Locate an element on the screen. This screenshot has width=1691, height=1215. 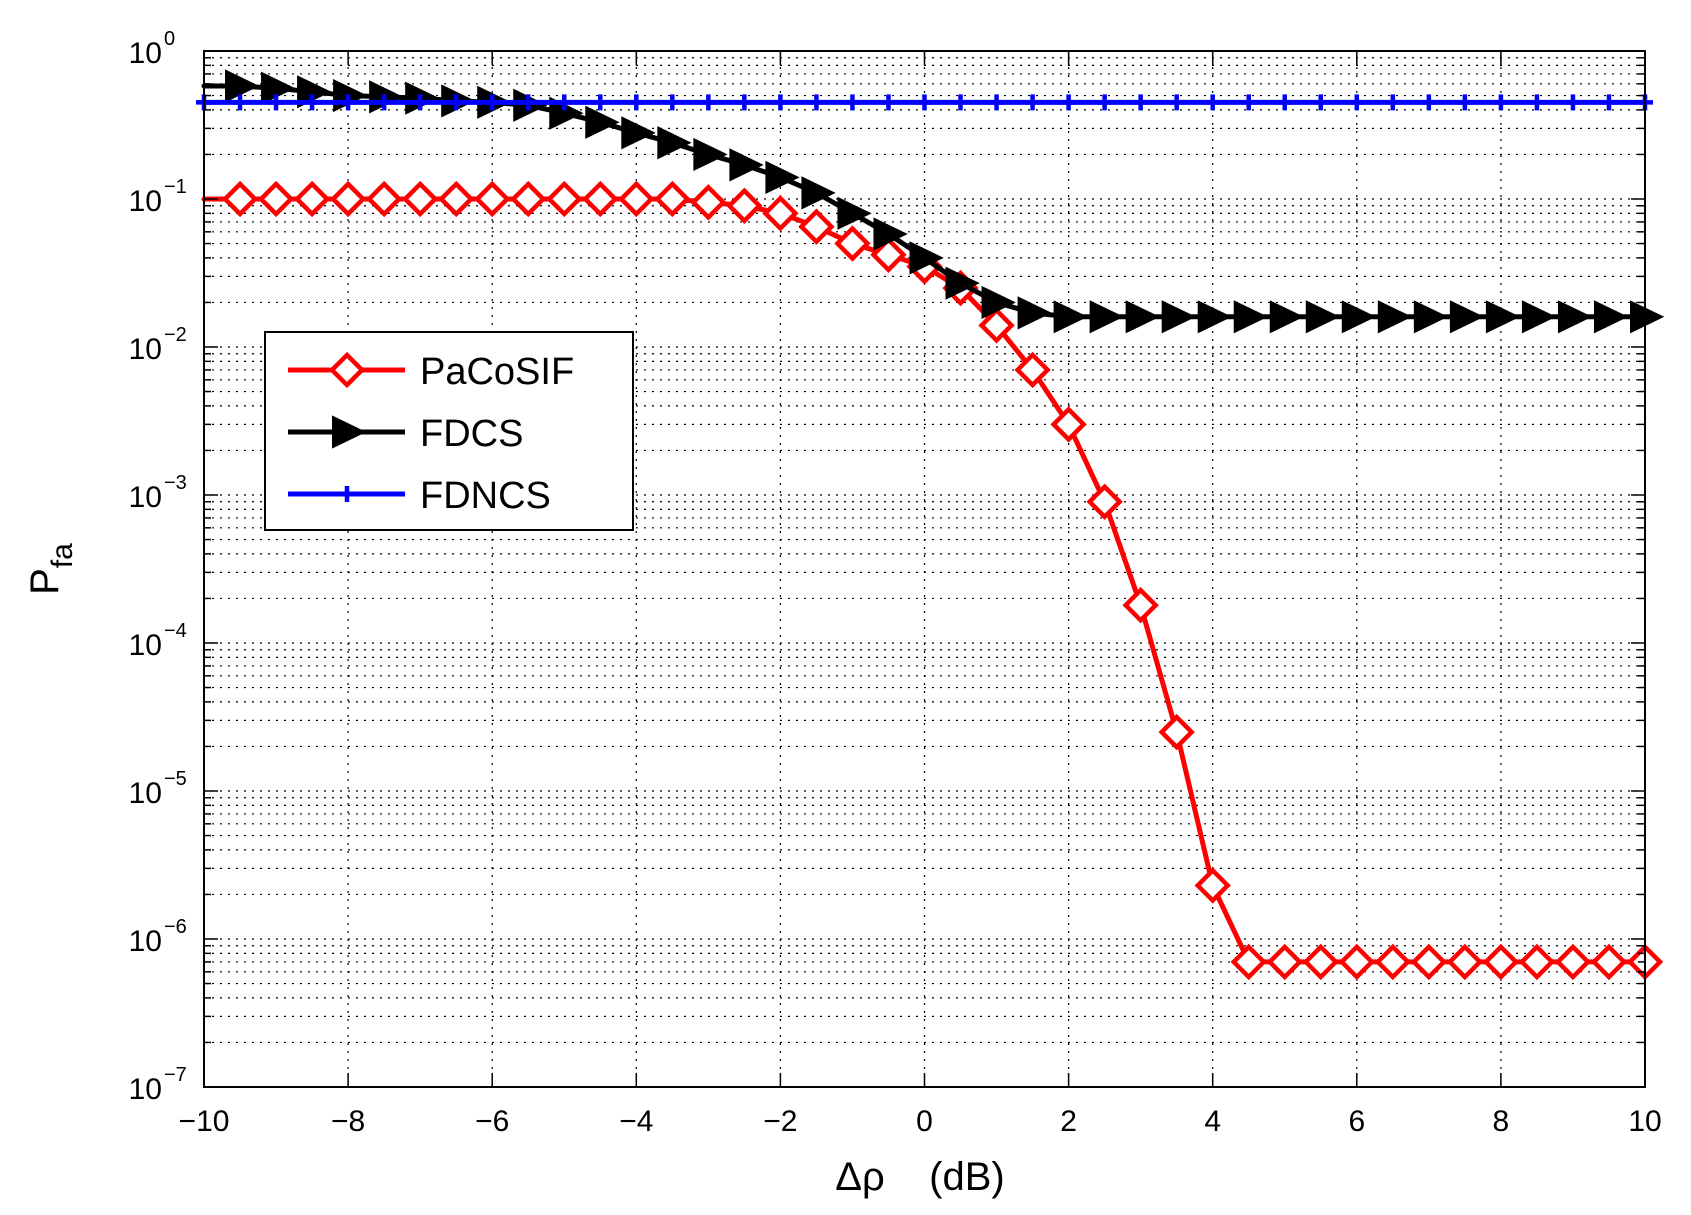
x-tick-label: 2 is located at coordinates (1068, 1121).